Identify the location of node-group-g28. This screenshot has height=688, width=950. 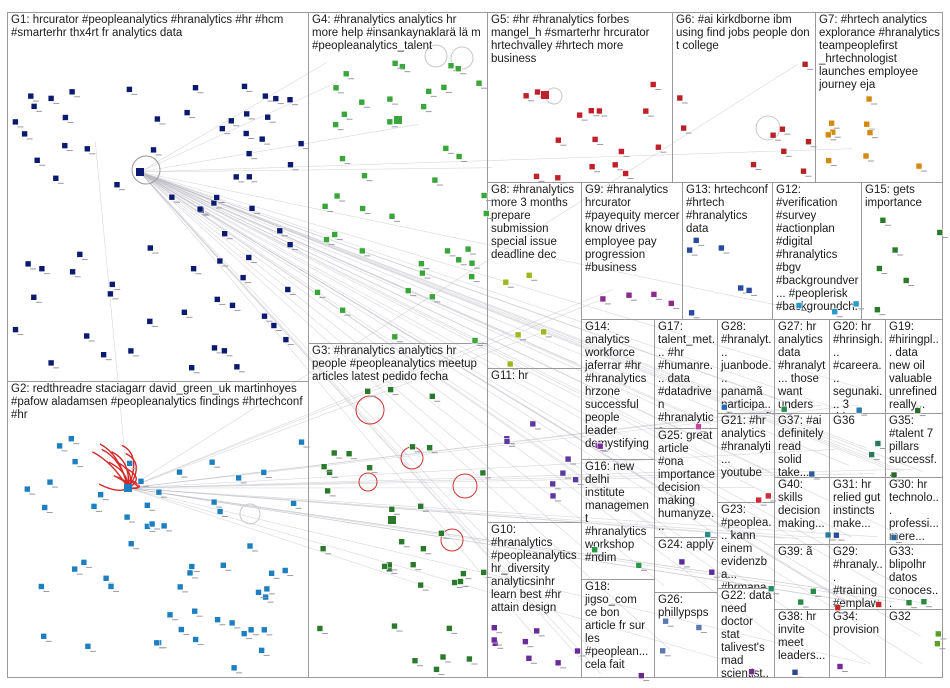
(726, 408).